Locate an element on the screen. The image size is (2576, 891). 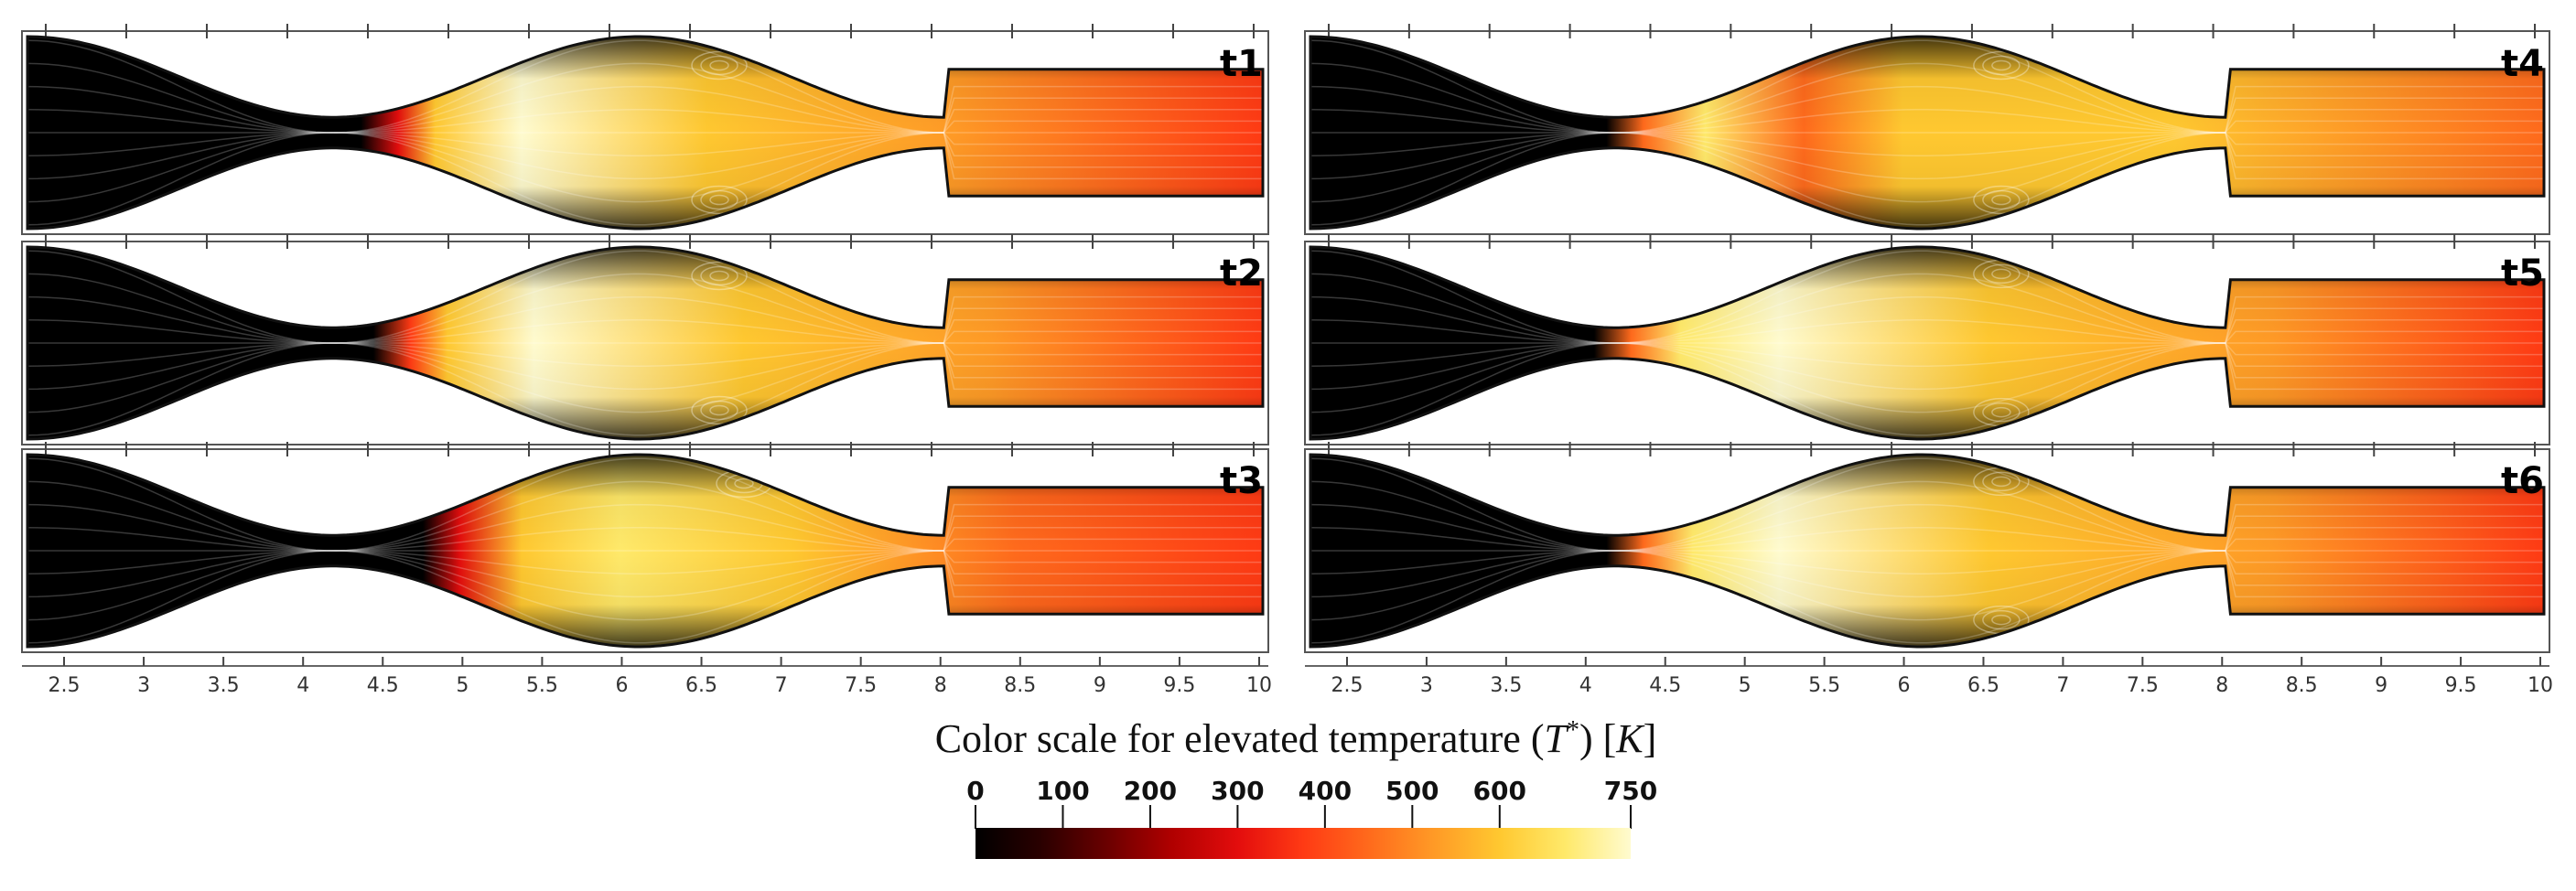
simulation-panel-t5 is located at coordinates (1927, 340).